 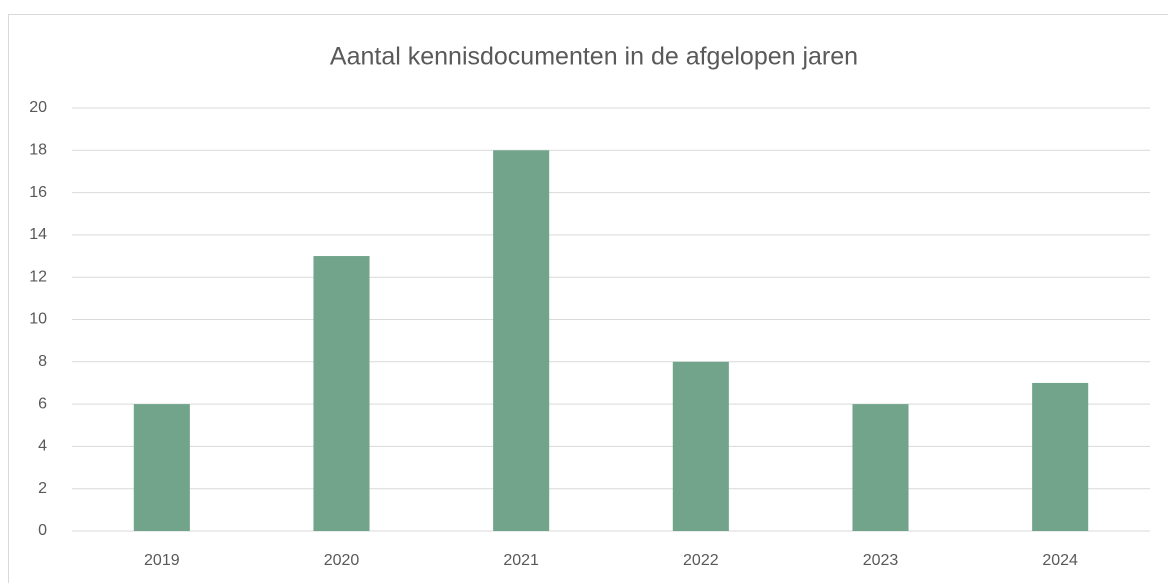 What do you see at coordinates (38, 107) in the screenshot?
I see `y-tick-label: 20` at bounding box center [38, 107].